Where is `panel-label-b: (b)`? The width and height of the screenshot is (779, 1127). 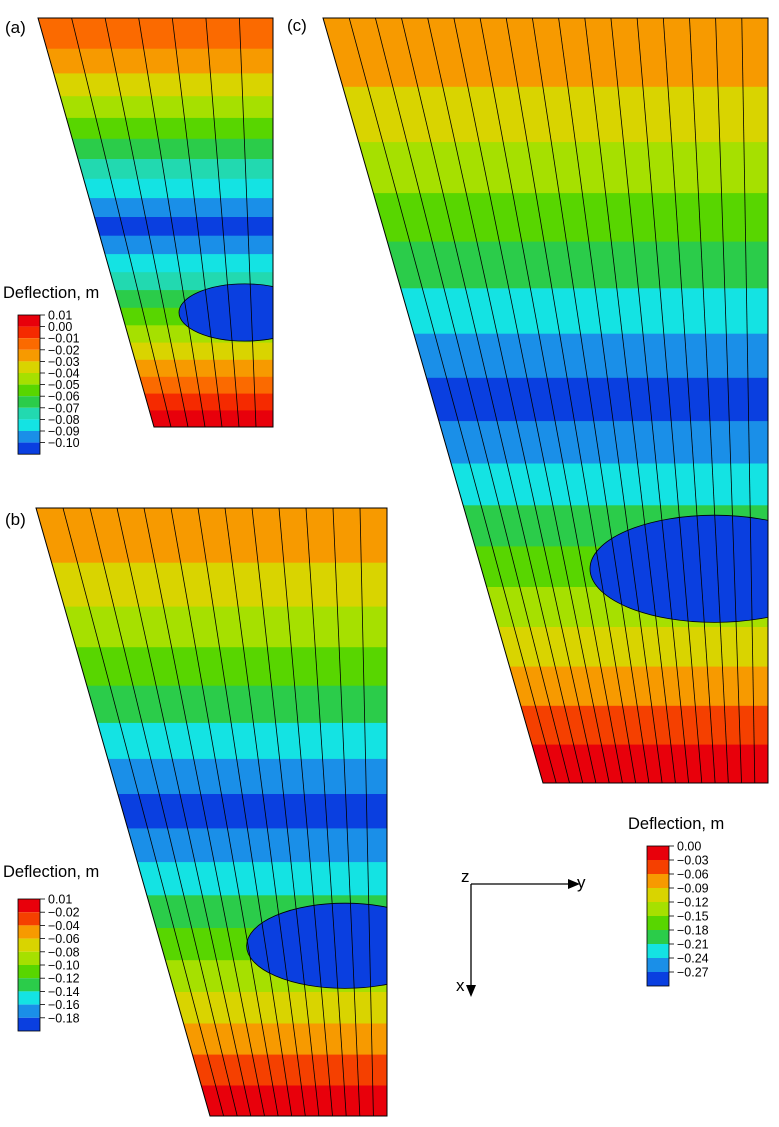 panel-label-b: (b) is located at coordinates (15, 519).